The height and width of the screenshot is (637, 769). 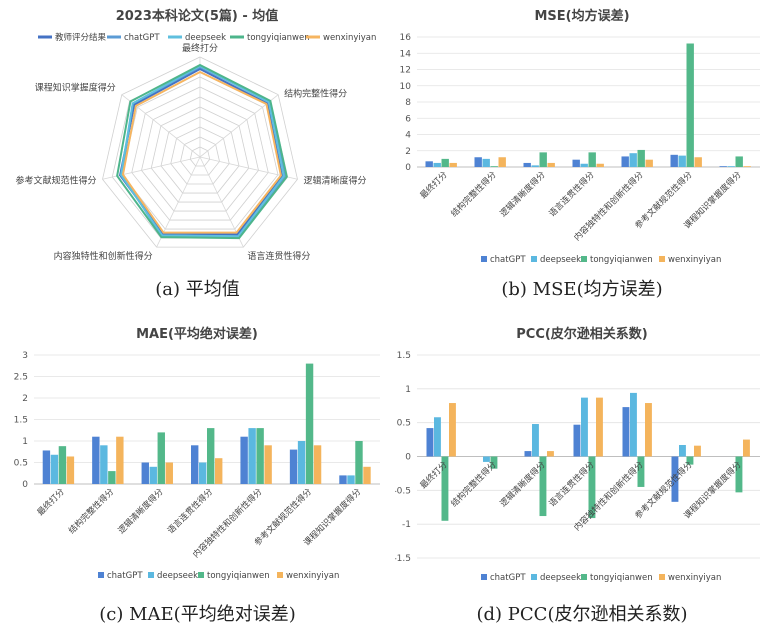 I want to click on caption-b: (b) MSE(均方误差), so click(x=582, y=289).